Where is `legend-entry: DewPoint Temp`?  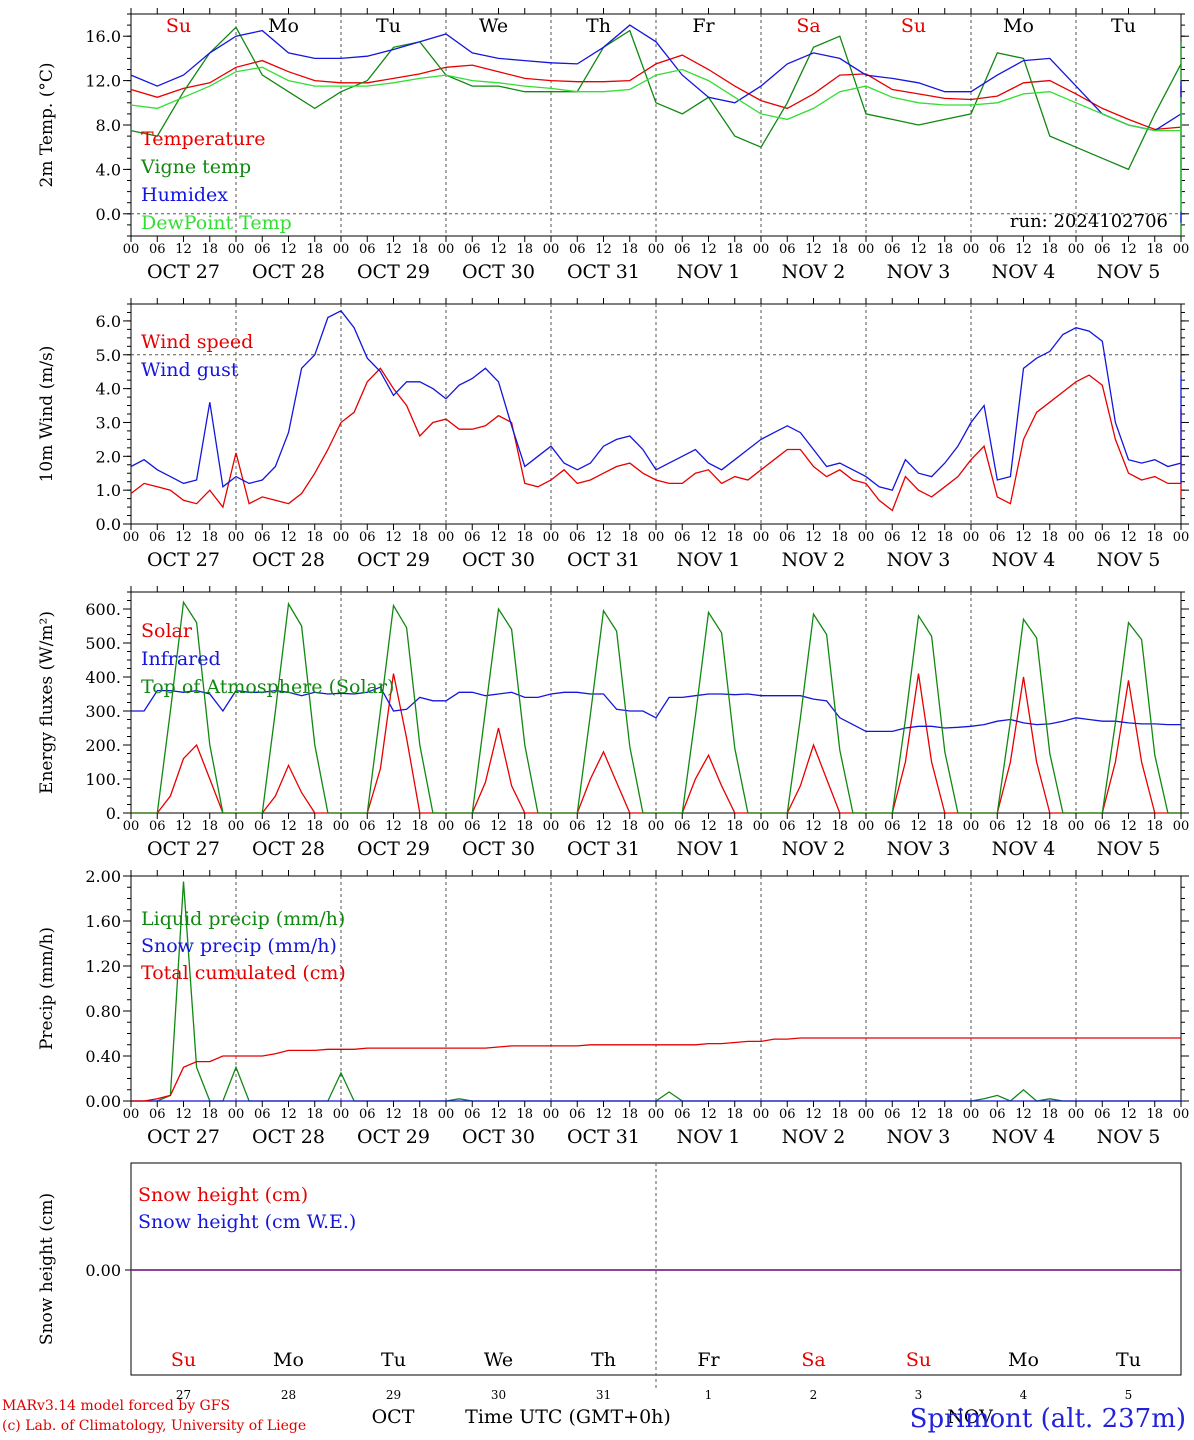
legend-entry: DewPoint Temp is located at coordinates (216, 223).